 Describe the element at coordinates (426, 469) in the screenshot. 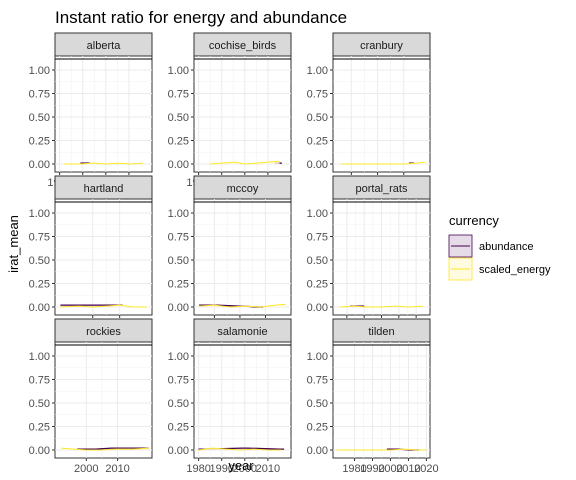

I see `x-tick-label: 2020` at that location.